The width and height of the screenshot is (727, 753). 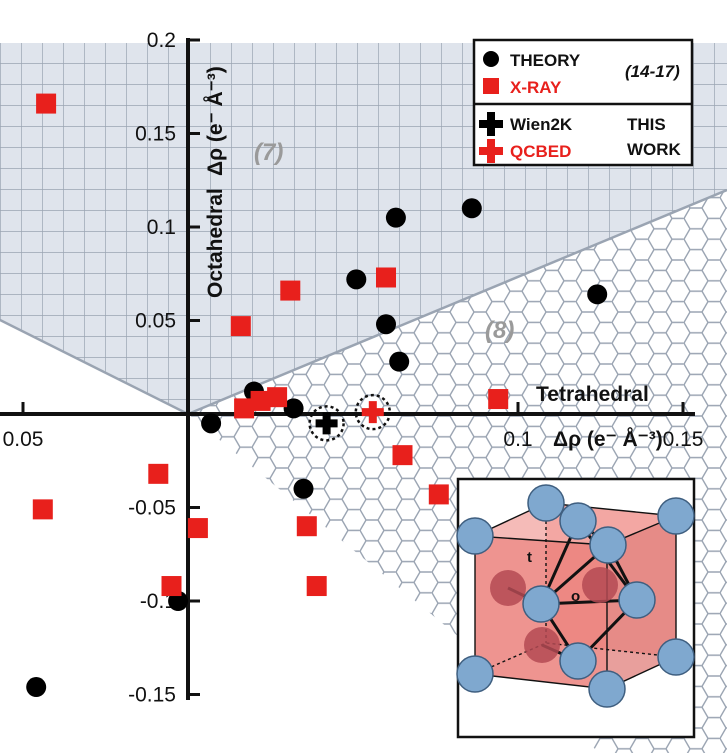 I want to click on legend-work-label: WORK, so click(x=654, y=149).